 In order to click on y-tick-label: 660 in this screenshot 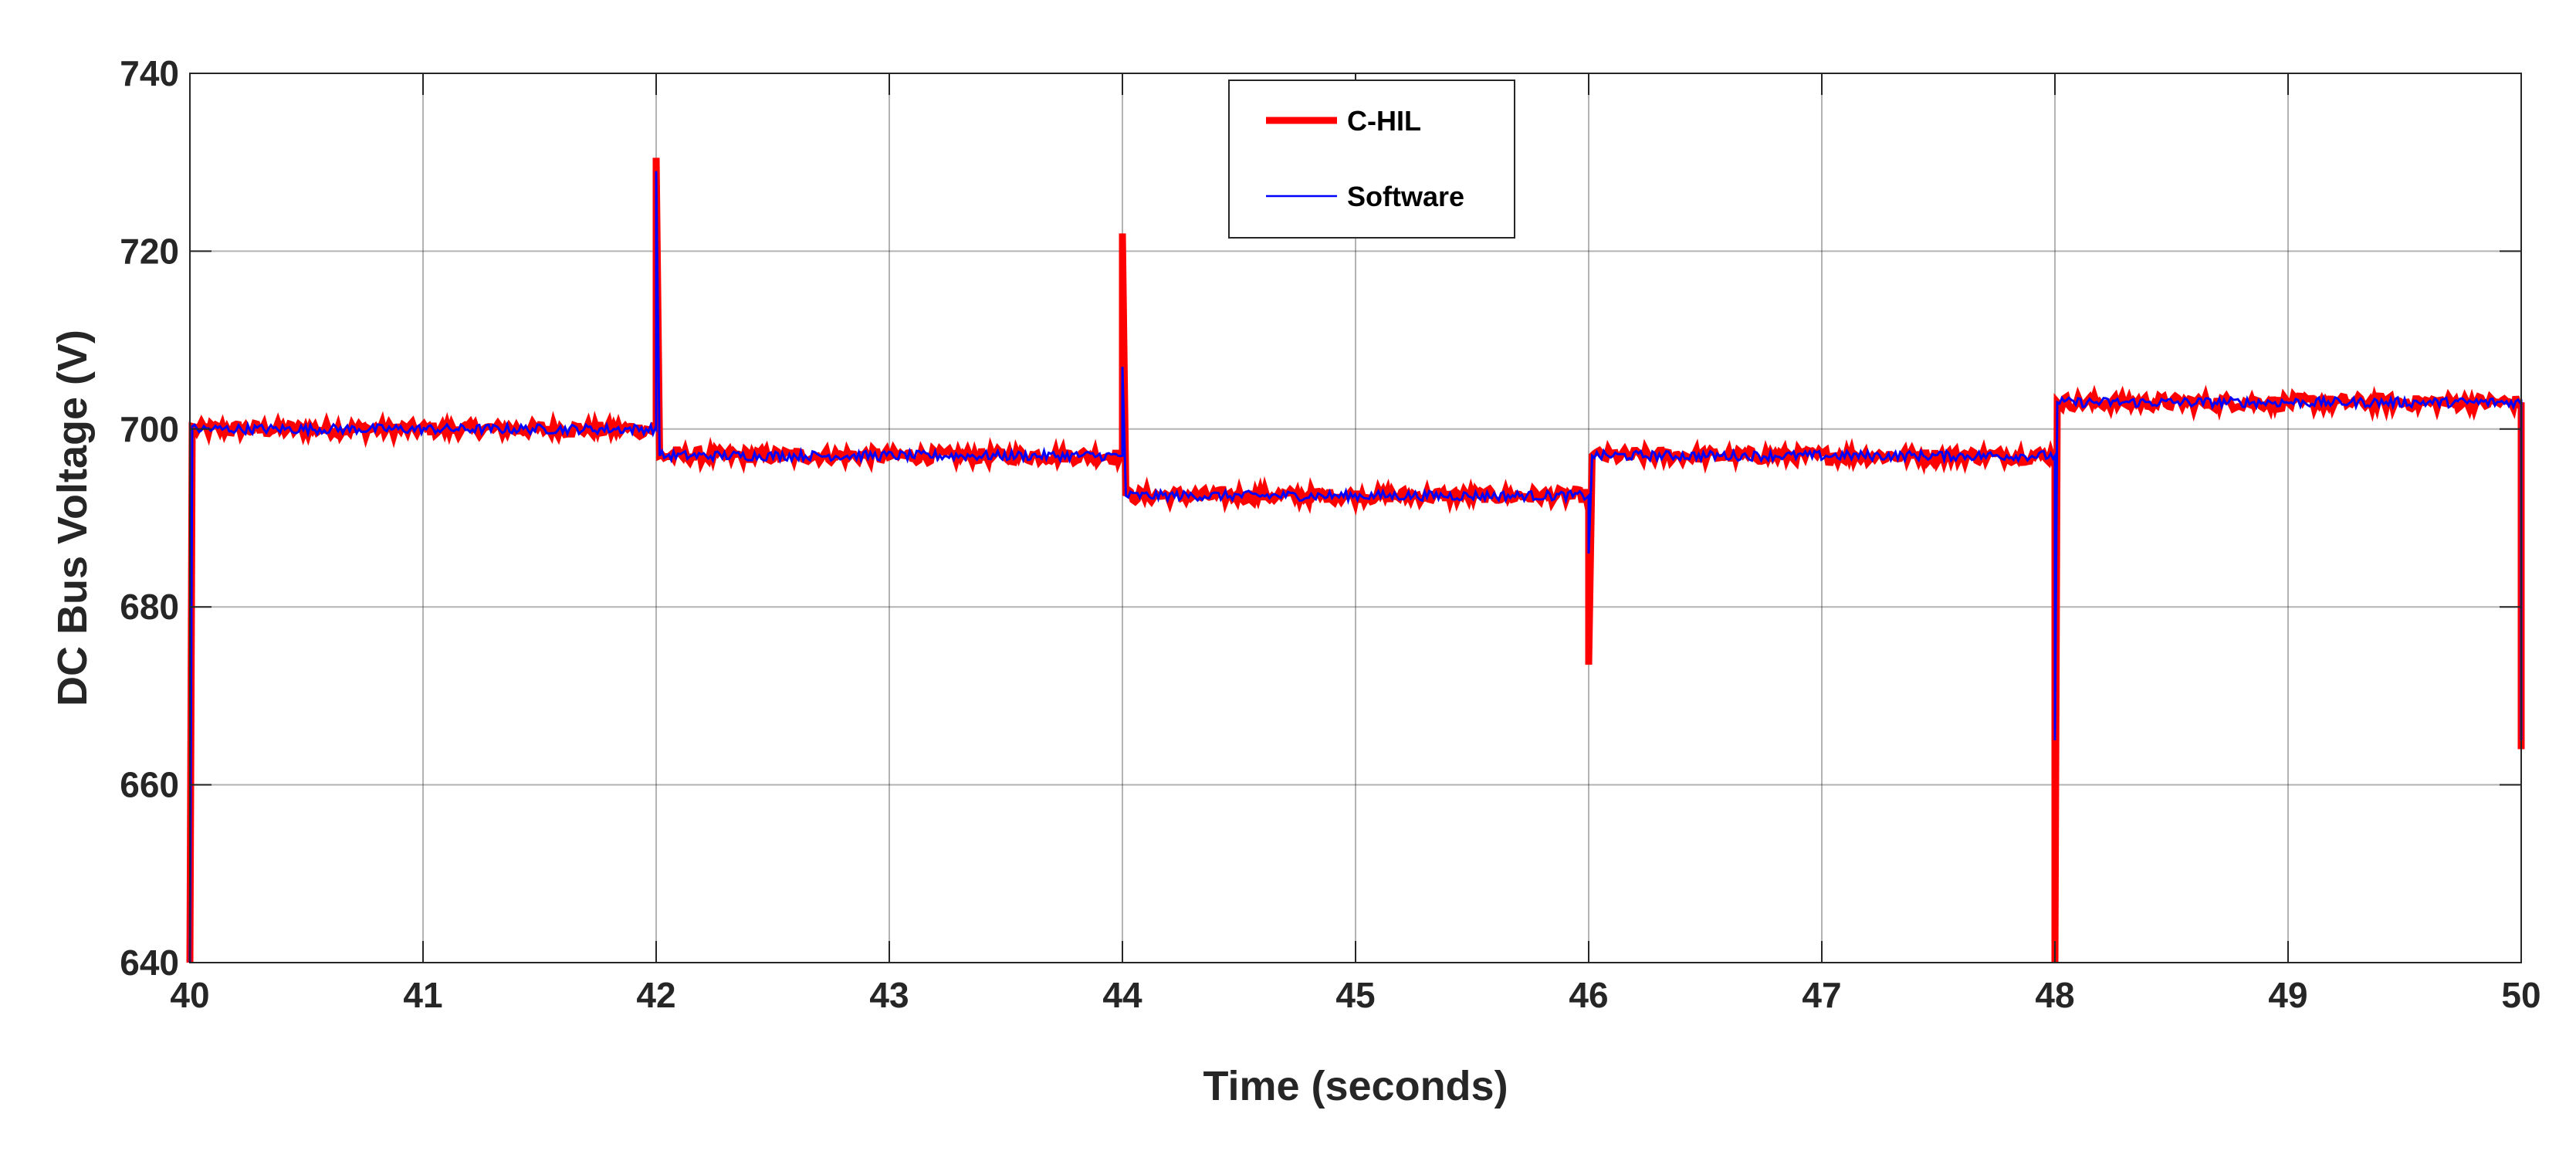, I will do `click(149, 785)`.